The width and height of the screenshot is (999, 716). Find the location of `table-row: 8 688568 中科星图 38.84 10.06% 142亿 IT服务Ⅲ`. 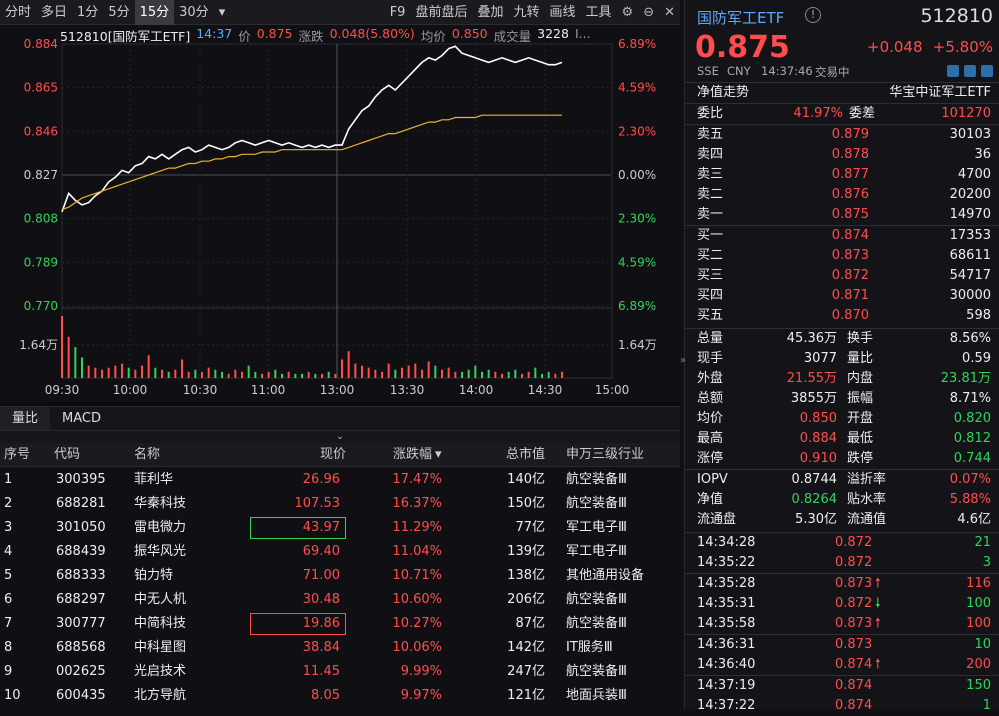

table-row: 8 688568 中科星图 38.84 10.06% 142亿 IT服务Ⅲ is located at coordinates (340, 648).